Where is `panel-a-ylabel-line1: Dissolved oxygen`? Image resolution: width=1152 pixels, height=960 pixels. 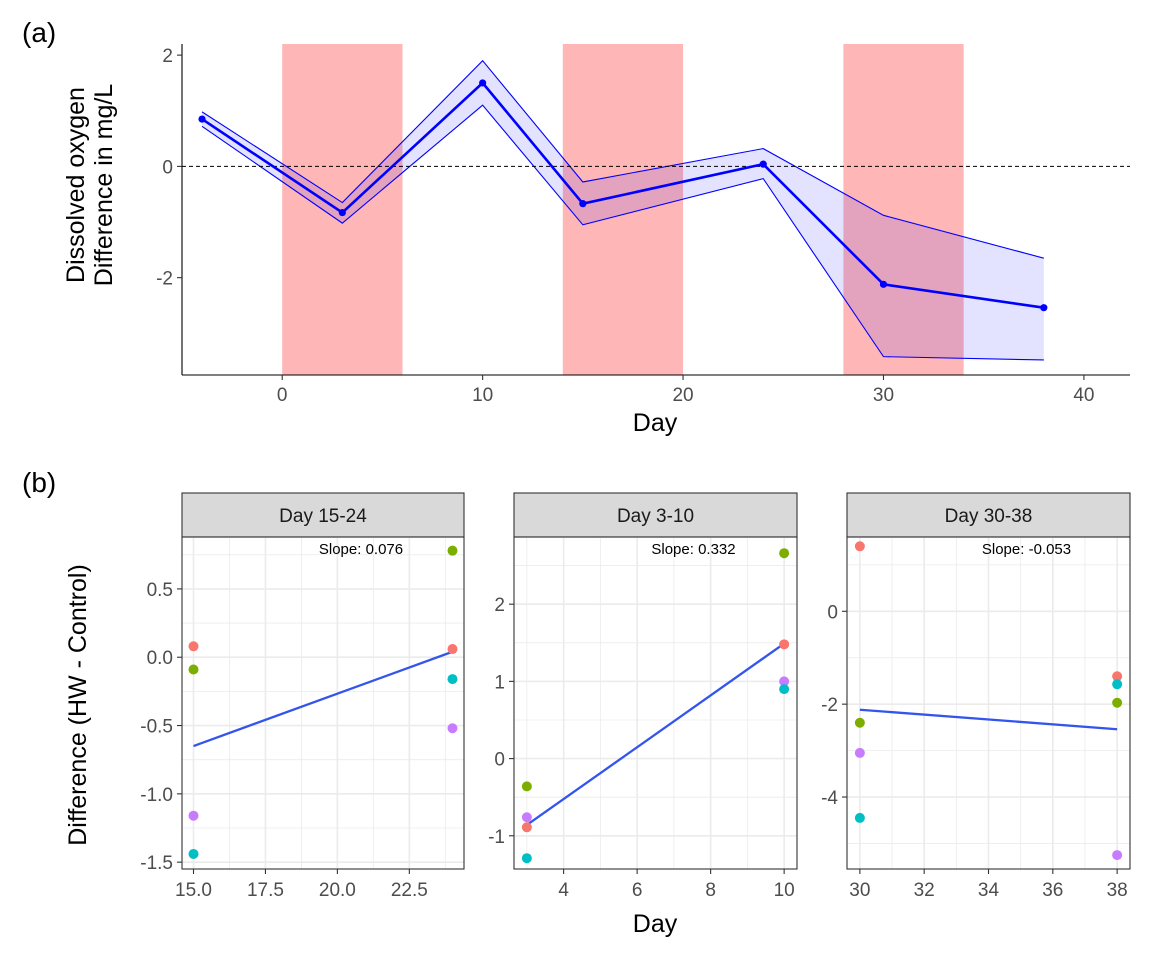
panel-a-ylabel-line1: Dissolved oxygen is located at coordinates (76, 185).